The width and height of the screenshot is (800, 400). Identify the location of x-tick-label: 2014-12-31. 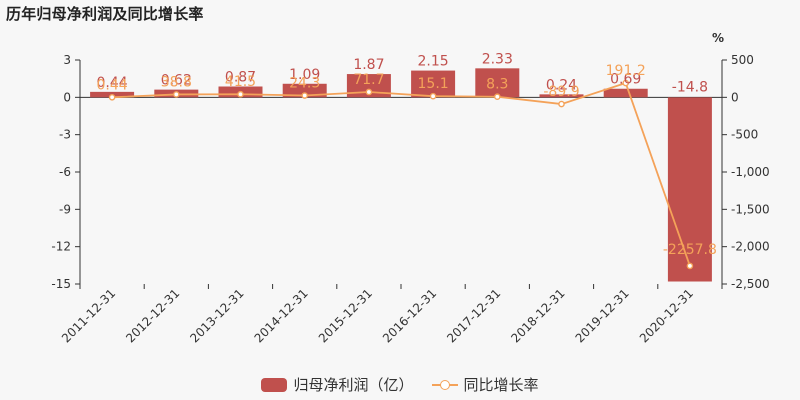
(281, 315).